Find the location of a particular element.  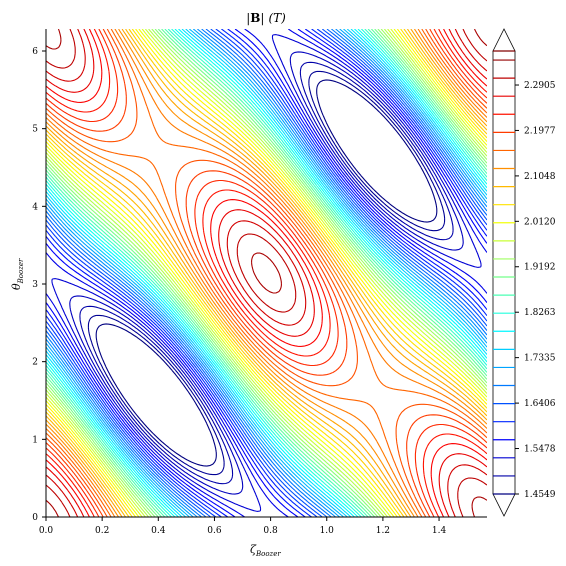

y-tick-label: 4 is located at coordinates (35, 207).